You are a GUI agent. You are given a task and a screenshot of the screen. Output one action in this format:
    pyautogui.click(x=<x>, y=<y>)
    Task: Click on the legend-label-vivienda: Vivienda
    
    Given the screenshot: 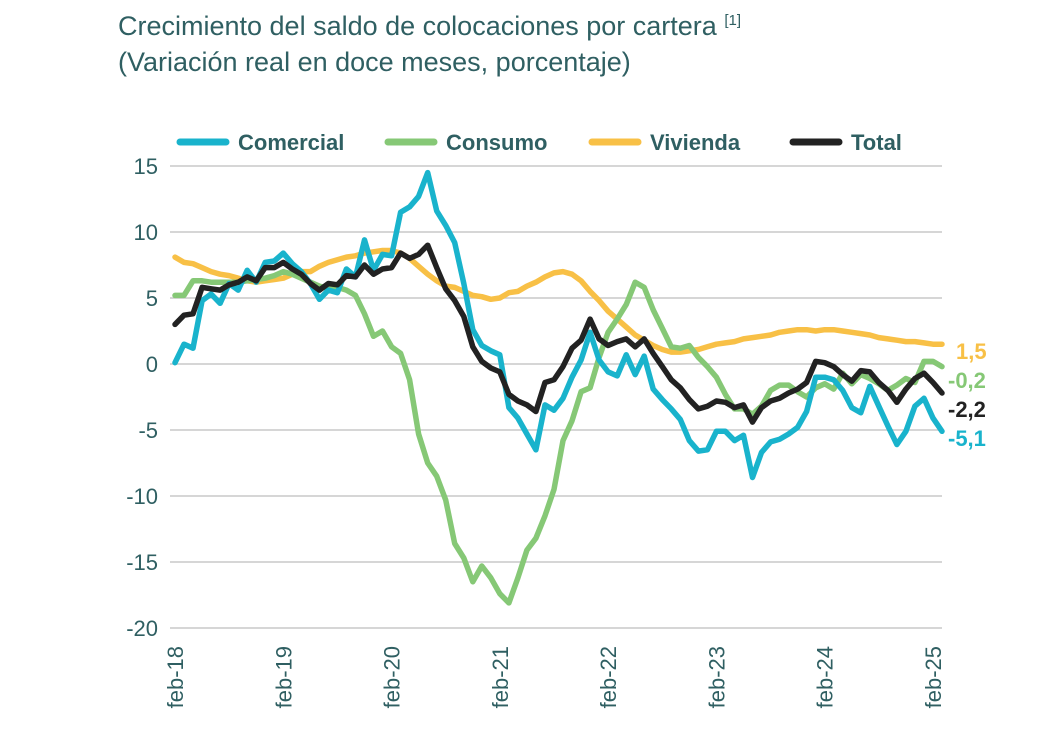 What is the action you would take?
    pyautogui.click(x=695, y=142)
    